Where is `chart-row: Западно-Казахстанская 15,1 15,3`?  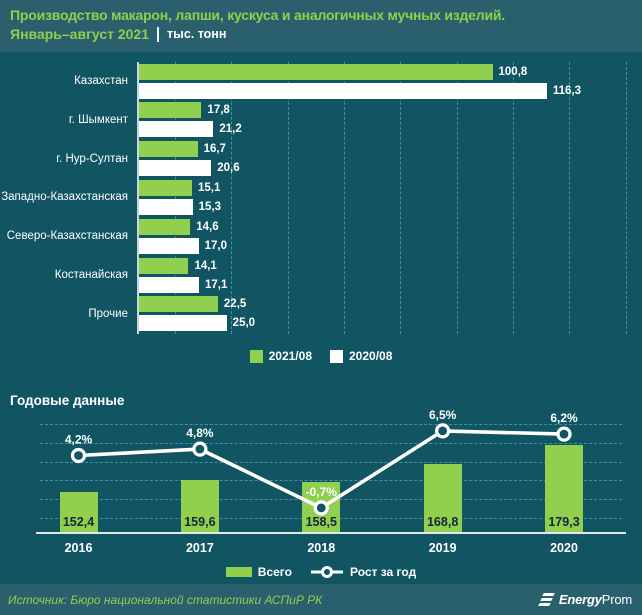
chart-row: Западно-Казахстанская 15,1 15,3 is located at coordinates (321, 197).